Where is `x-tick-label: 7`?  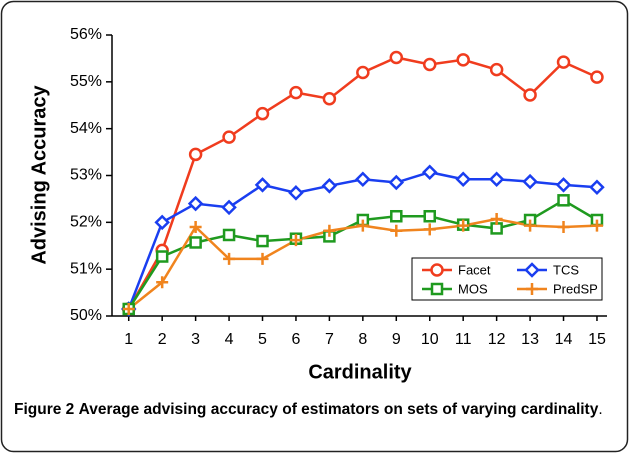
x-tick-label: 7 is located at coordinates (329, 339).